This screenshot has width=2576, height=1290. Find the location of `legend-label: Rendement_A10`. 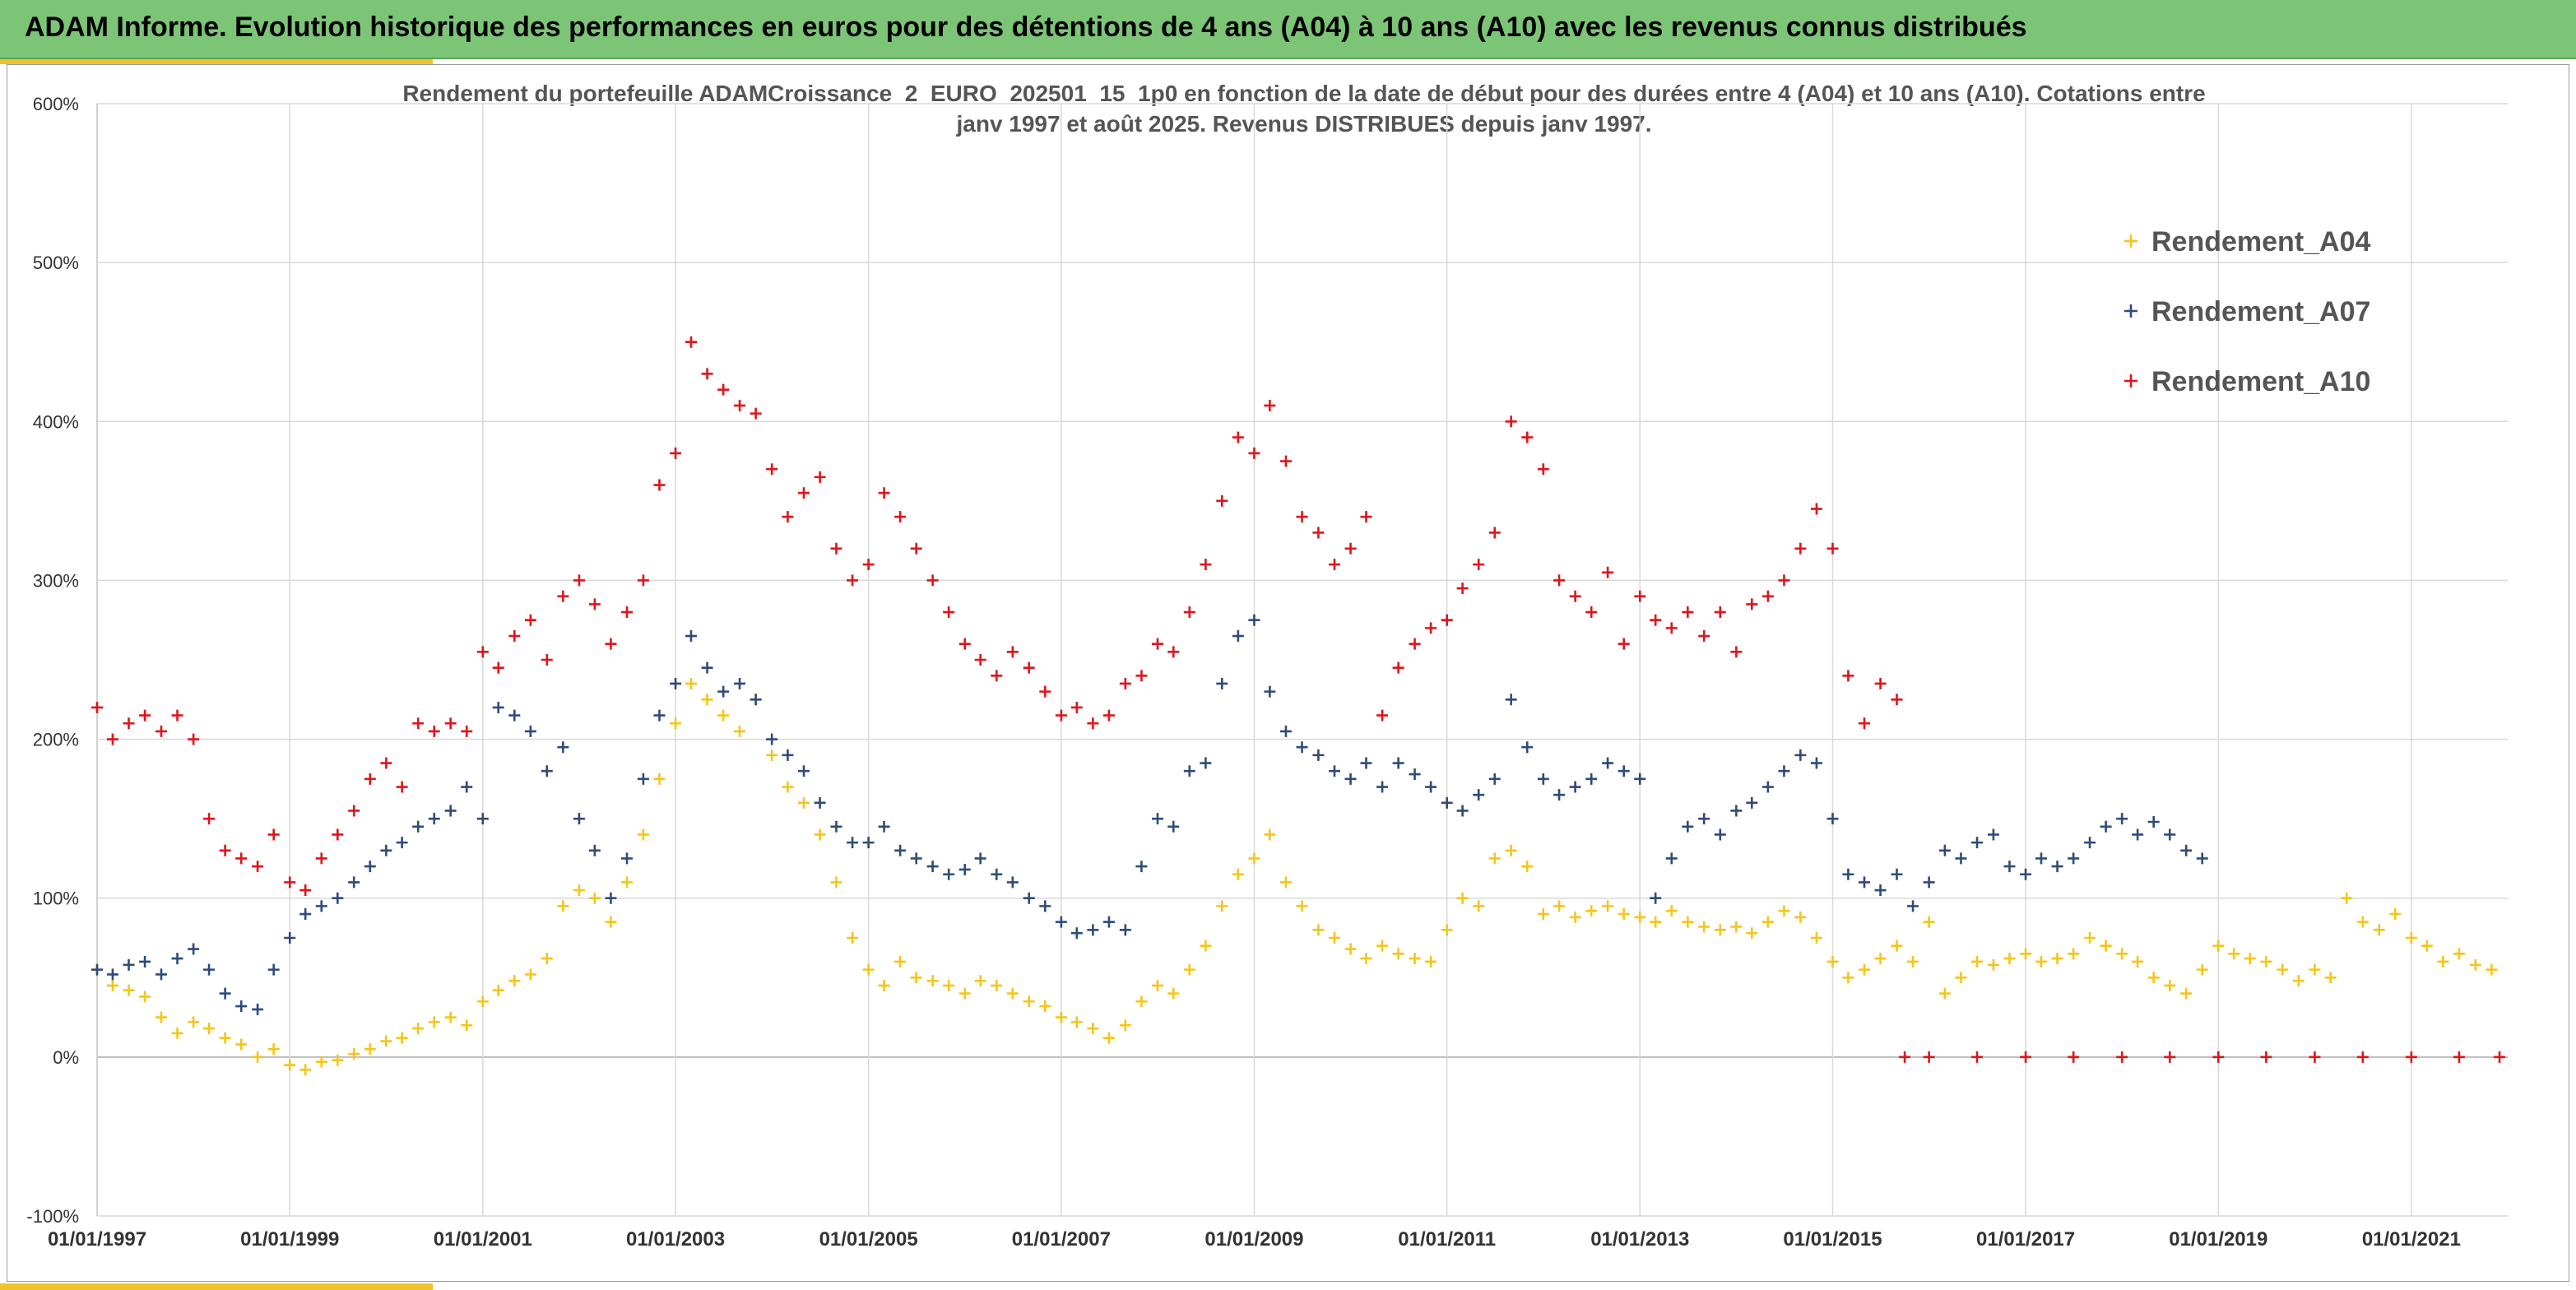

legend-label: Rendement_A10 is located at coordinates (2260, 381).